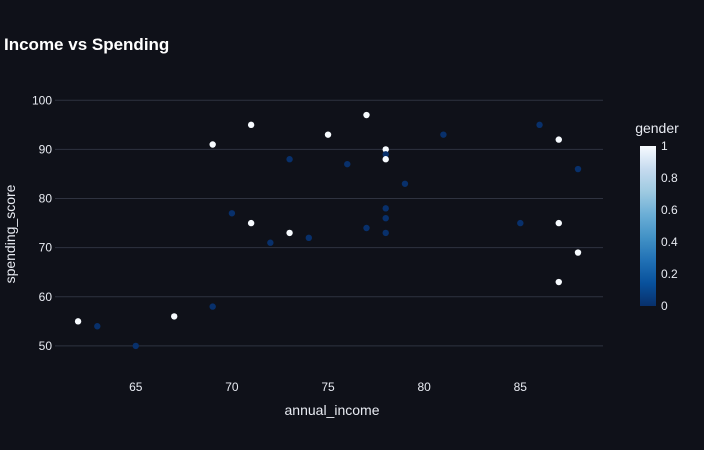 This screenshot has height=450, width=704. I want to click on x-tick-label: 85, so click(521, 387).